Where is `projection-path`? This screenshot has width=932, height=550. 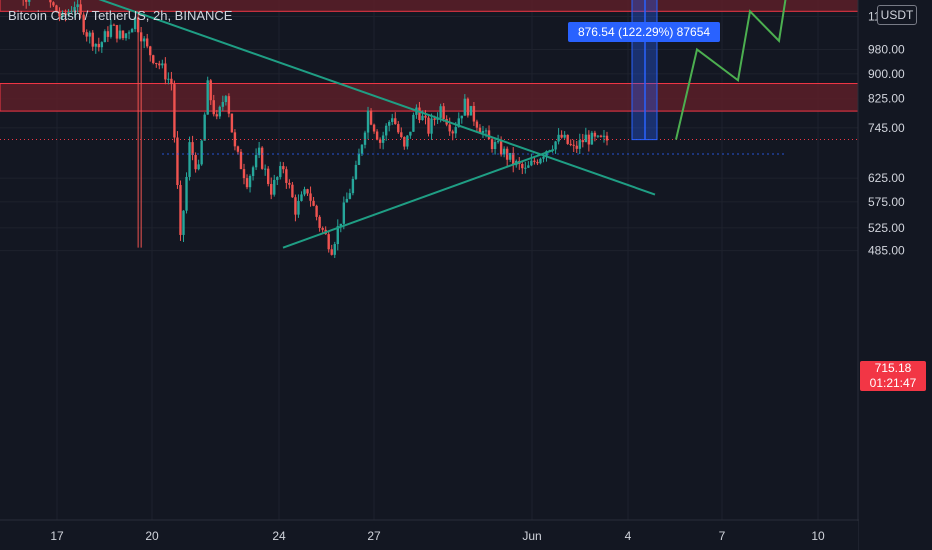 projection-path is located at coordinates (731, 70).